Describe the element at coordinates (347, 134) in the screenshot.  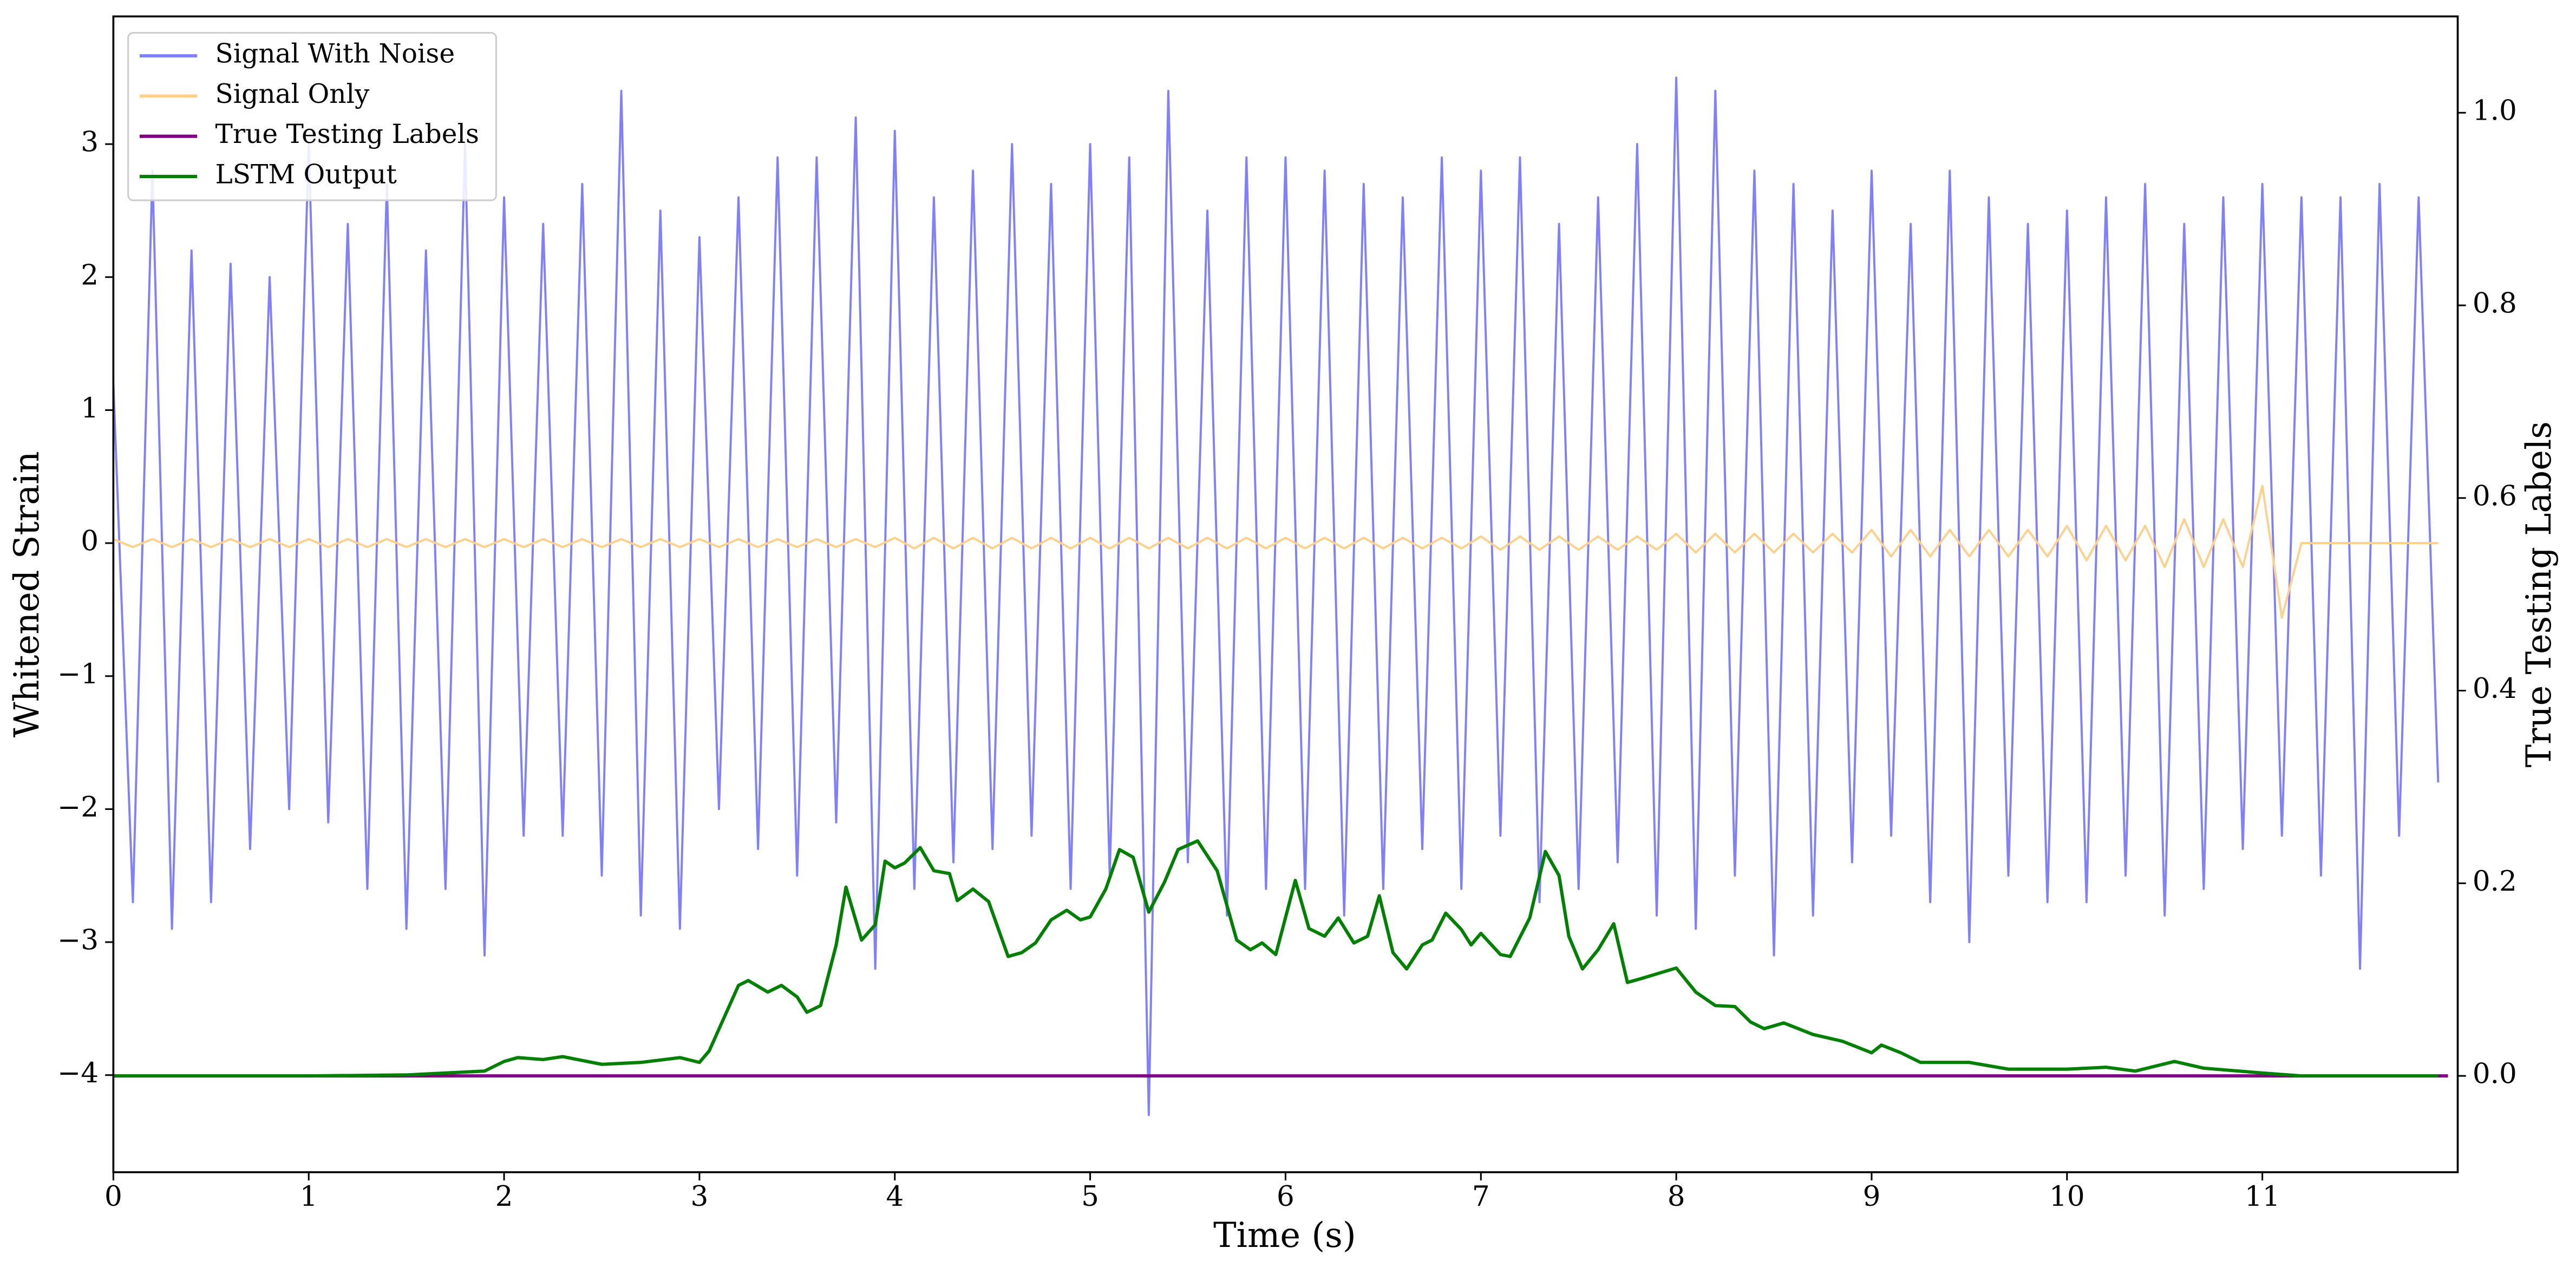
I see `legend-label: True Testing Labels` at that location.